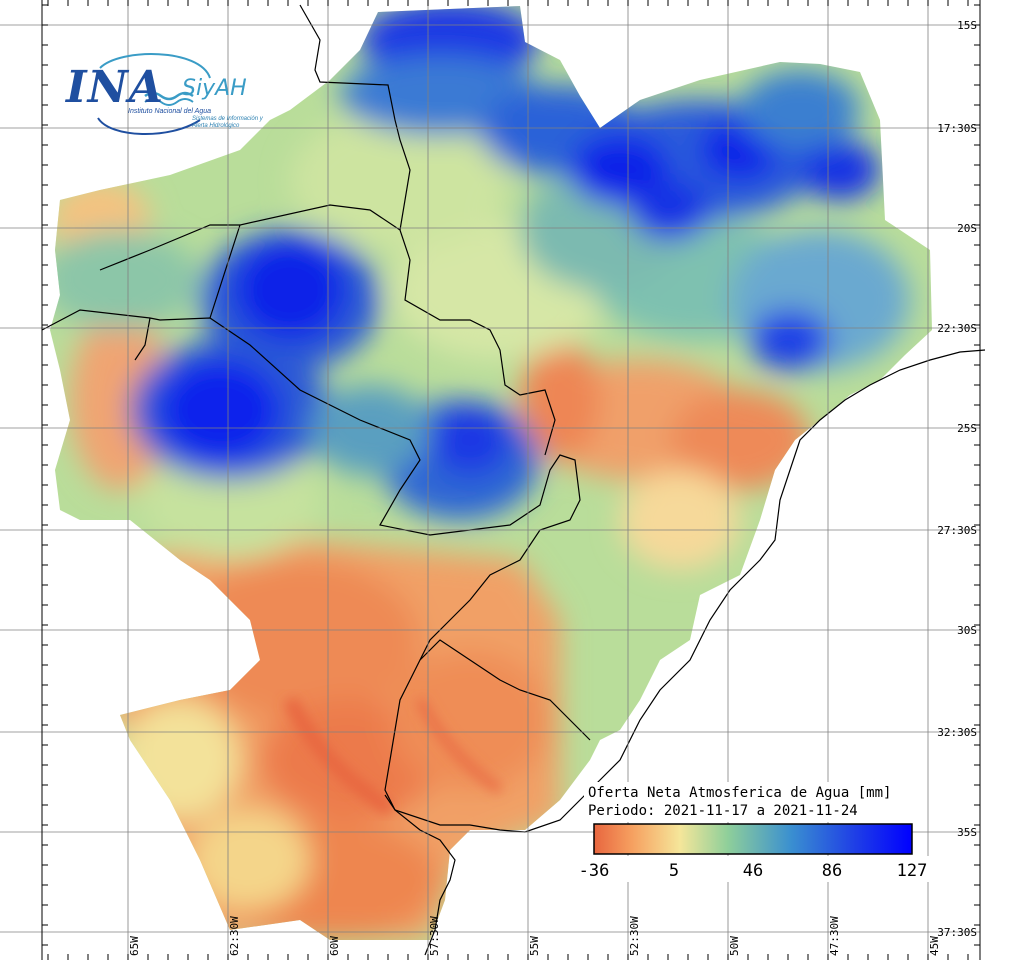 The width and height of the screenshot is (1024, 960). I want to click on legend-tick: 5, so click(674, 871).